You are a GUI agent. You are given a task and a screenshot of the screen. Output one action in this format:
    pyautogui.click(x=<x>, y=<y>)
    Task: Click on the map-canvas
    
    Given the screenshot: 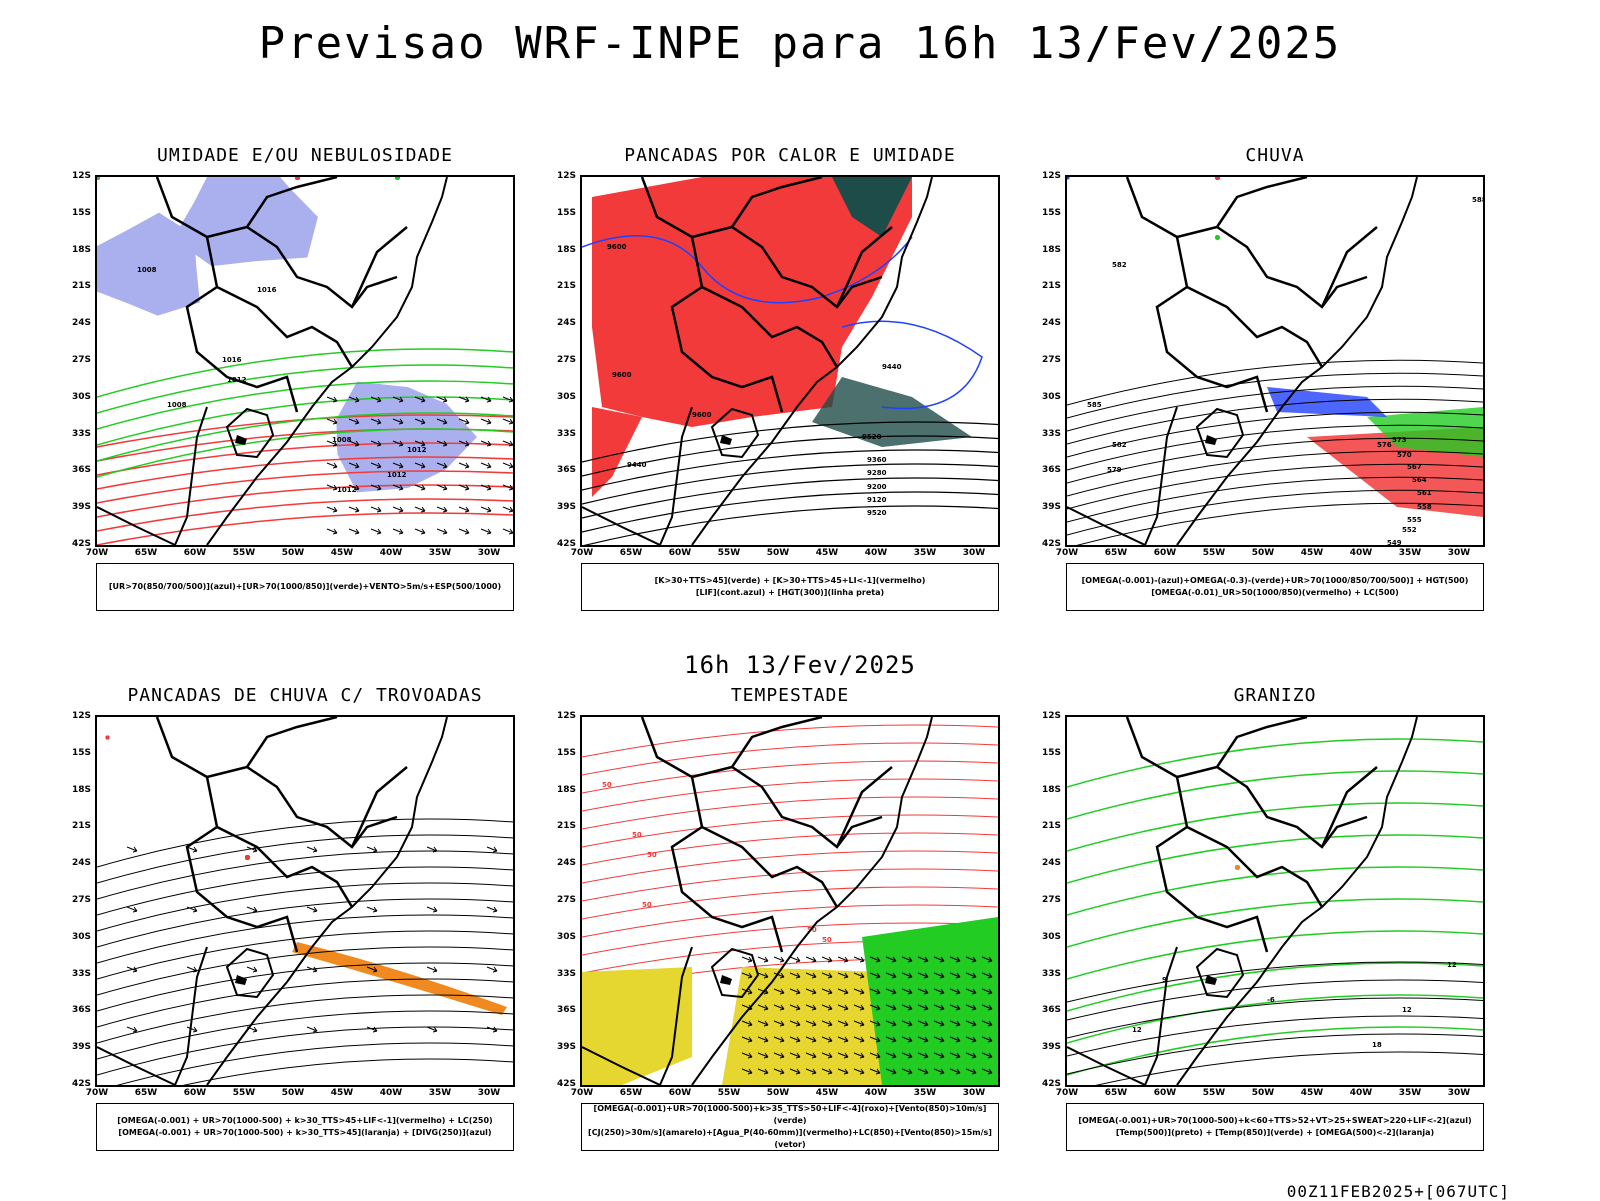 What is the action you would take?
    pyautogui.click(x=305, y=901)
    